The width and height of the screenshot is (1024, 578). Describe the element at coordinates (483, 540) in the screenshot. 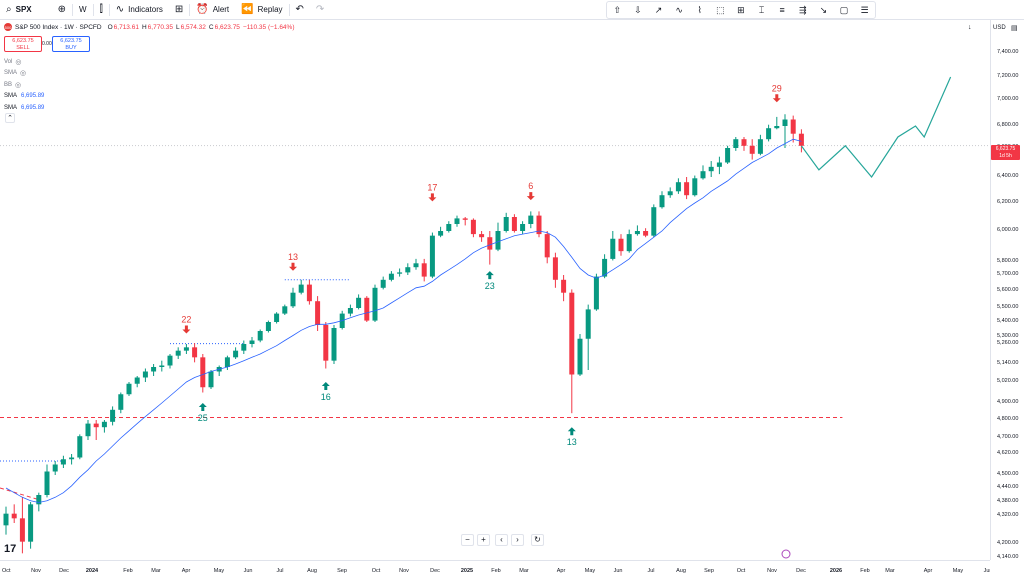

I see `zoom-in-button: +` at that location.